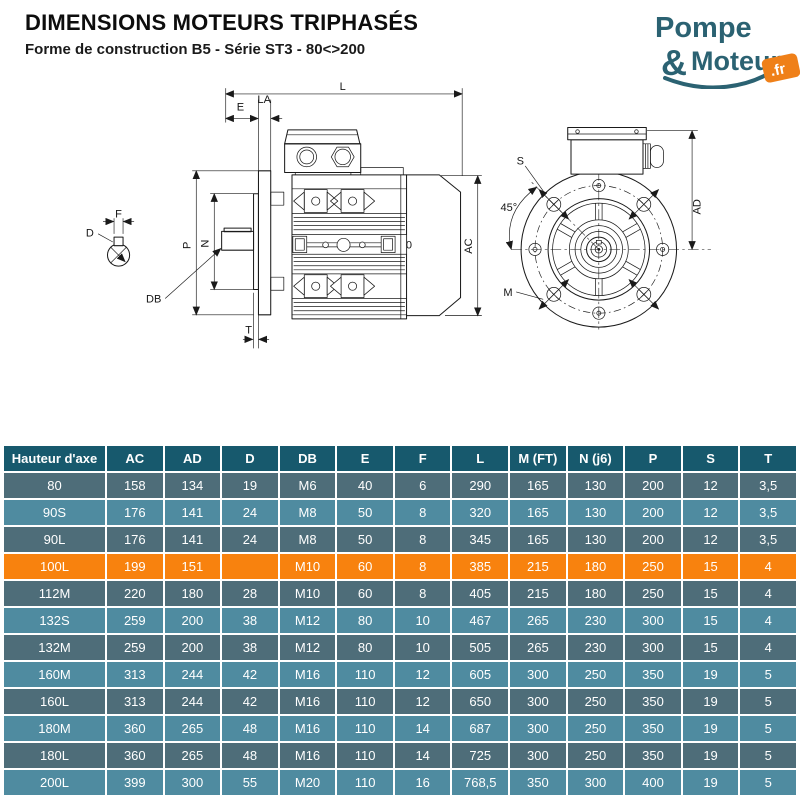 The width and height of the screenshot is (800, 800). What do you see at coordinates (188, 245) in the screenshot?
I see `dim-label-p: P` at bounding box center [188, 245].